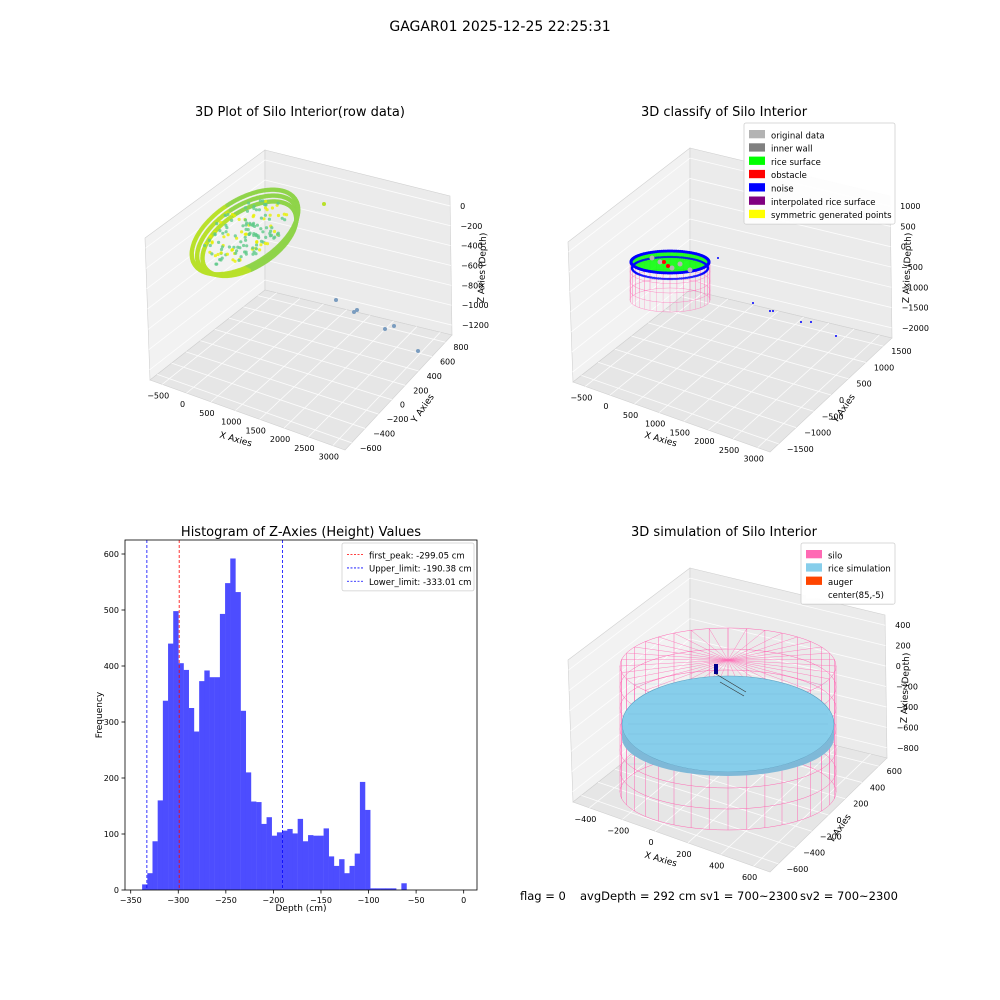 This screenshot has width=1000, height=1000. What do you see at coordinates (304, 448) in the screenshot?
I see `x-tick-label: 2500` at bounding box center [304, 448].